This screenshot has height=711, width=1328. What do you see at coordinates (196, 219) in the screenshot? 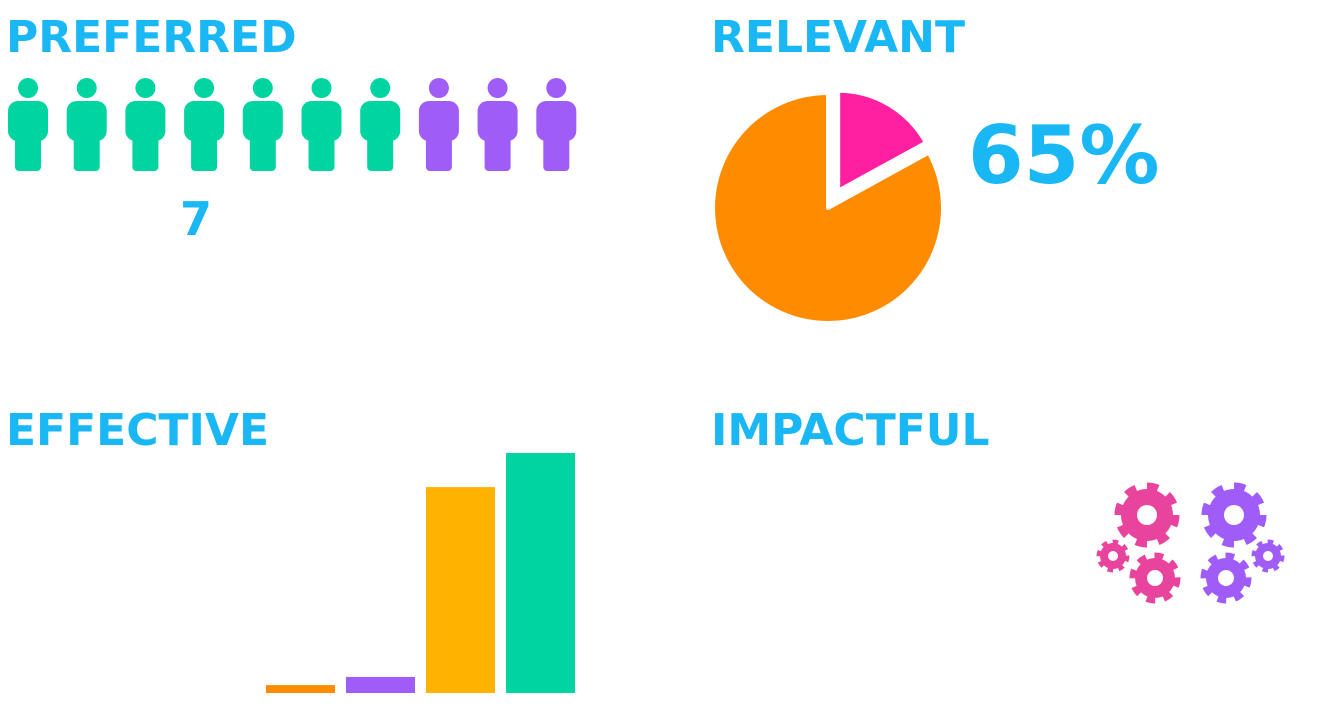
I see `value-label: 7` at bounding box center [196, 219].